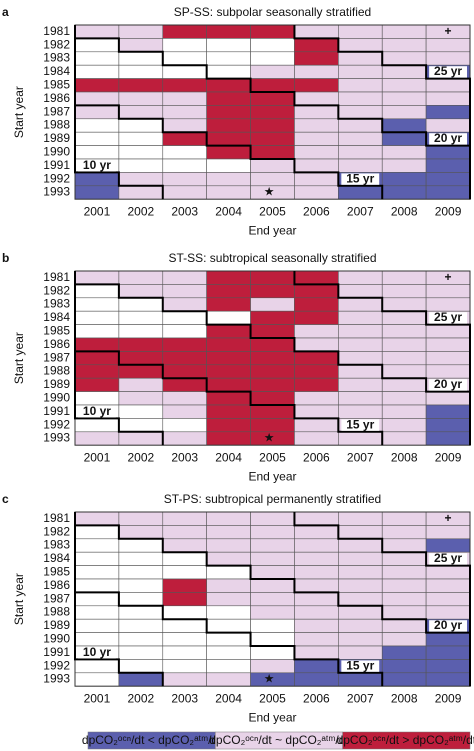  I want to click on panel-label: b, so click(5, 258).